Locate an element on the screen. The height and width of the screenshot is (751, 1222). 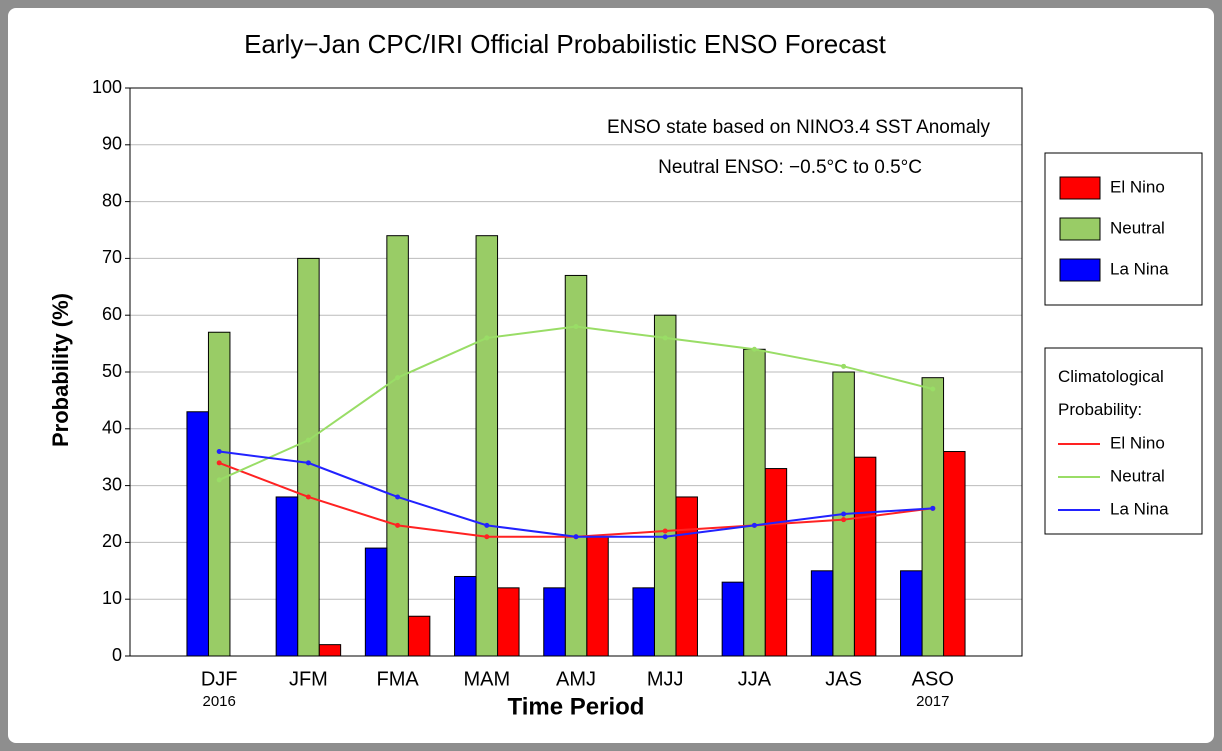
x-year-label: 2017 is located at coordinates (932, 701).